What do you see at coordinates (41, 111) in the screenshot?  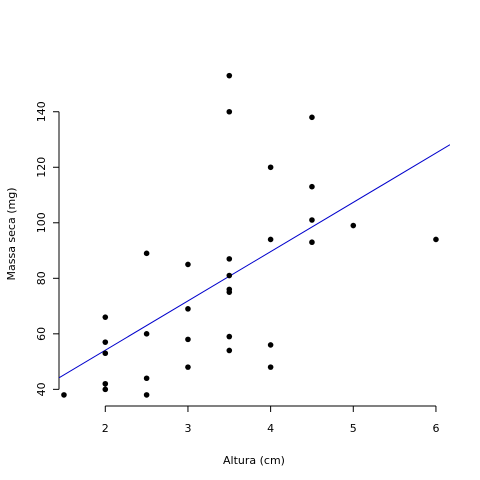 I see `y-tick-label: 140` at bounding box center [41, 111].